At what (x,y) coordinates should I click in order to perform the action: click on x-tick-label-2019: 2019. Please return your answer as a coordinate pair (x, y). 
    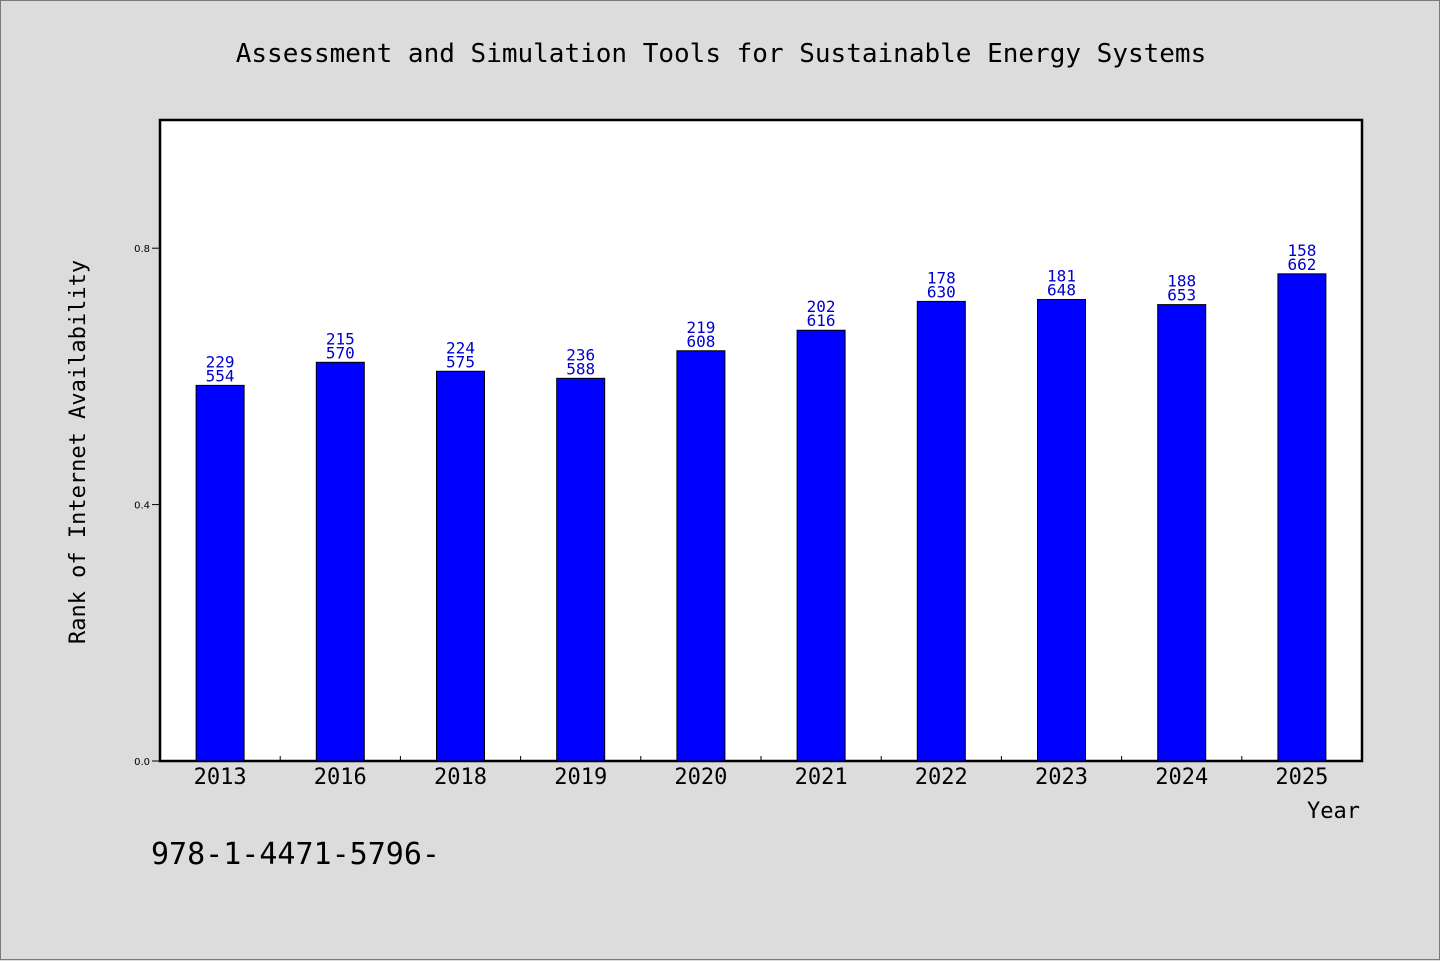
    Looking at the image, I should click on (580, 777).